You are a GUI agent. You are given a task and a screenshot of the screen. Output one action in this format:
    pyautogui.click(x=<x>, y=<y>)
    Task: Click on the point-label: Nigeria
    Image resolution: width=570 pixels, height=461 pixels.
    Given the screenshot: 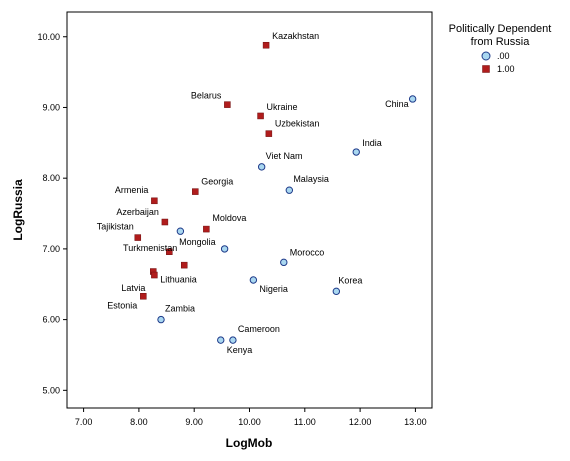 What is the action you would take?
    pyautogui.click(x=273, y=289)
    